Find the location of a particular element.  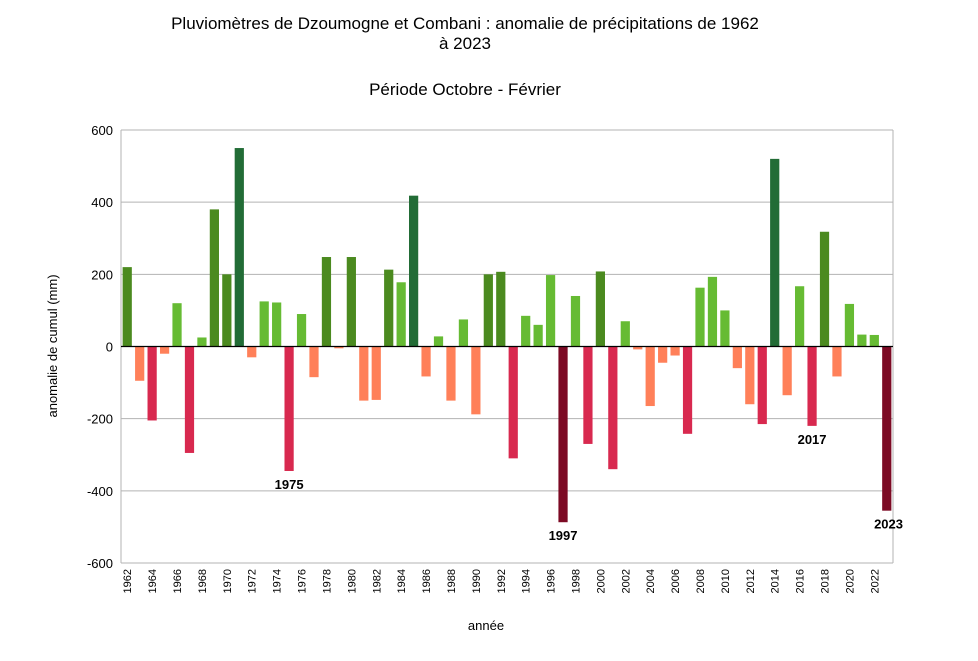

bar-2002 is located at coordinates (625, 334).